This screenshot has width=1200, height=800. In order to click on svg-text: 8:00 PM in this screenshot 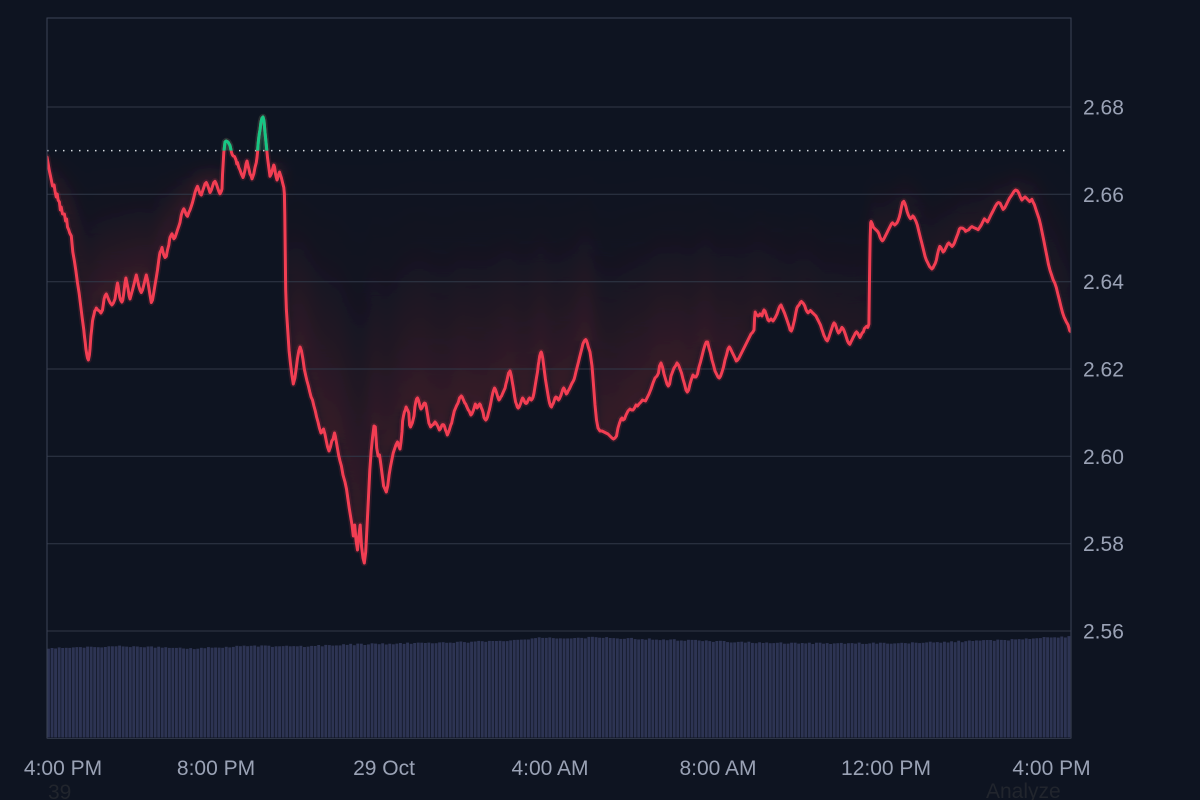, I will do `click(216, 768)`.